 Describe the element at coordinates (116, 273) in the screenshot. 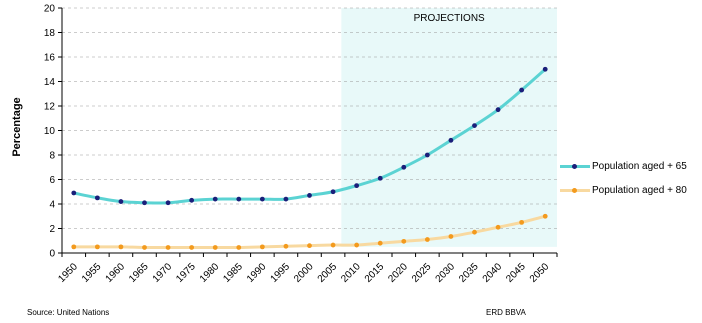

I see `x-tick-label: 1960` at that location.